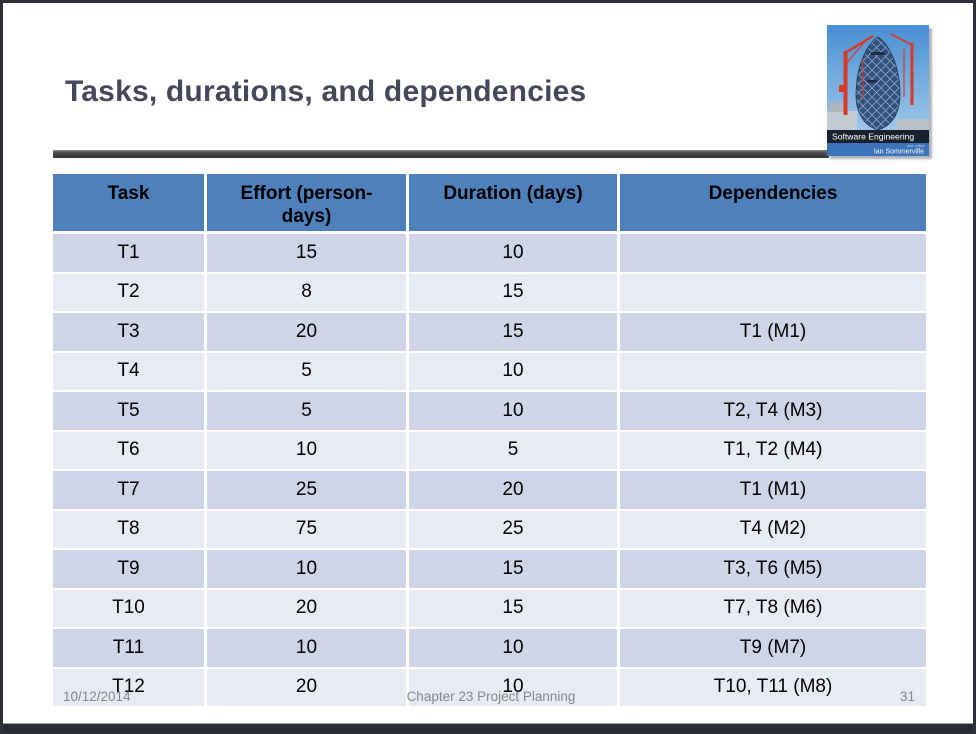 The image size is (976, 734). I want to click on task-cell: T5, so click(130, 412).